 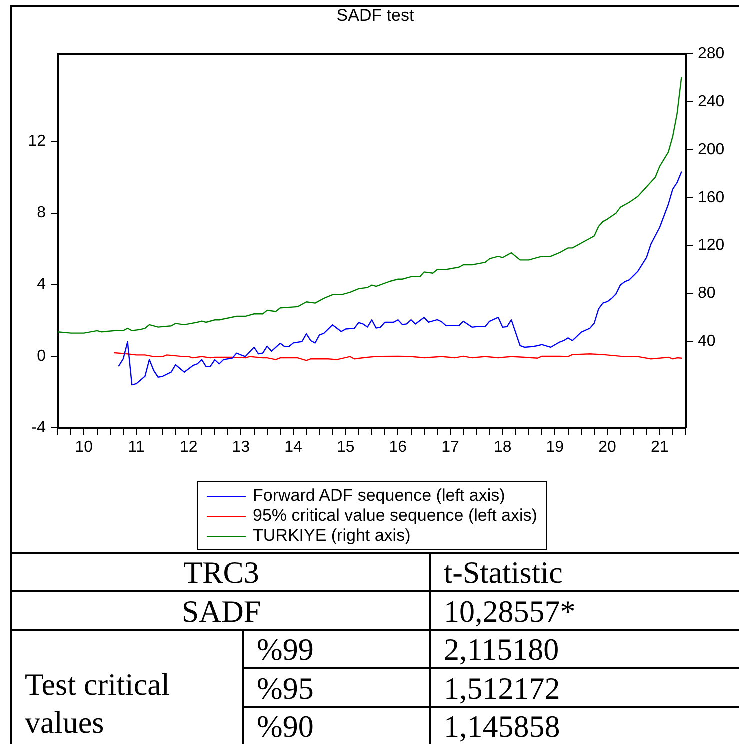 I want to click on legend-label: Forward ADF sequence (left axis), so click(x=379, y=495).